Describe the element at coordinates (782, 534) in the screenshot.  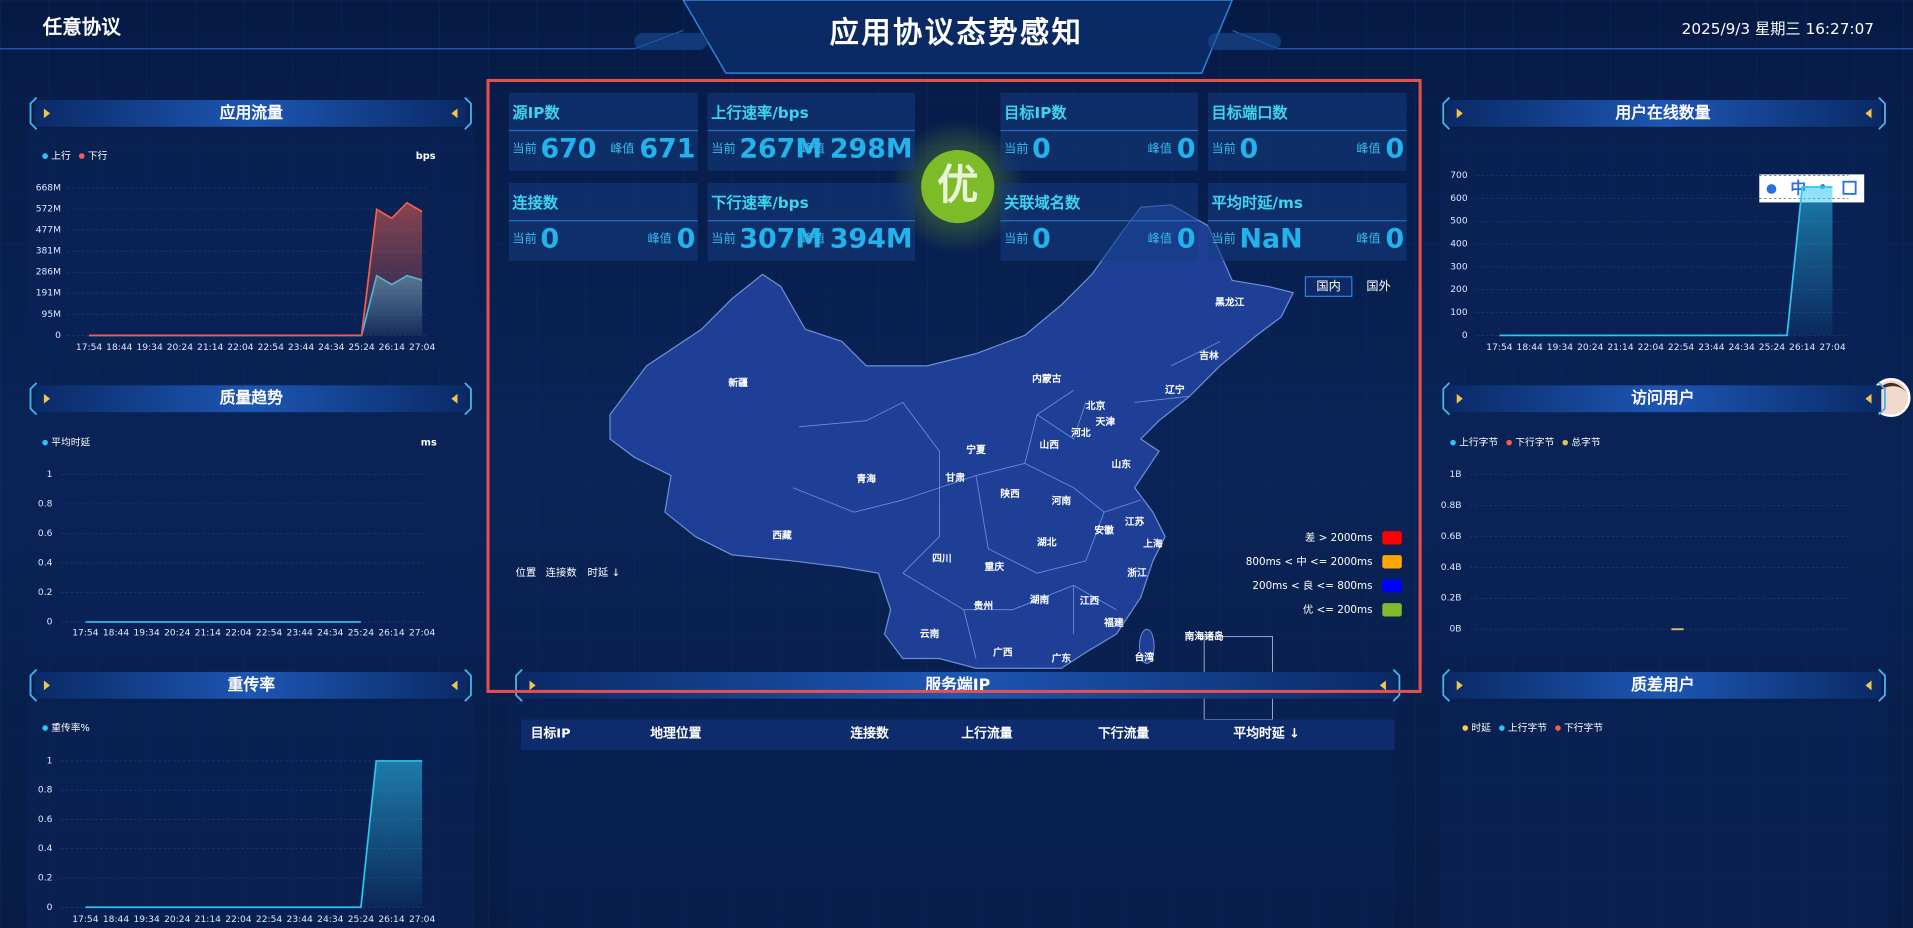
I see `region-label: 西藏` at that location.